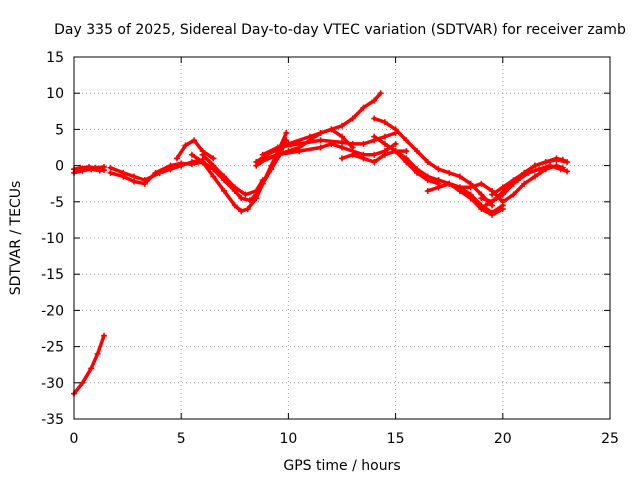 Image resolution: width=640 pixels, height=480 pixels. Describe the element at coordinates (55, 94) in the screenshot. I see `y-tick-label: 10` at that location.